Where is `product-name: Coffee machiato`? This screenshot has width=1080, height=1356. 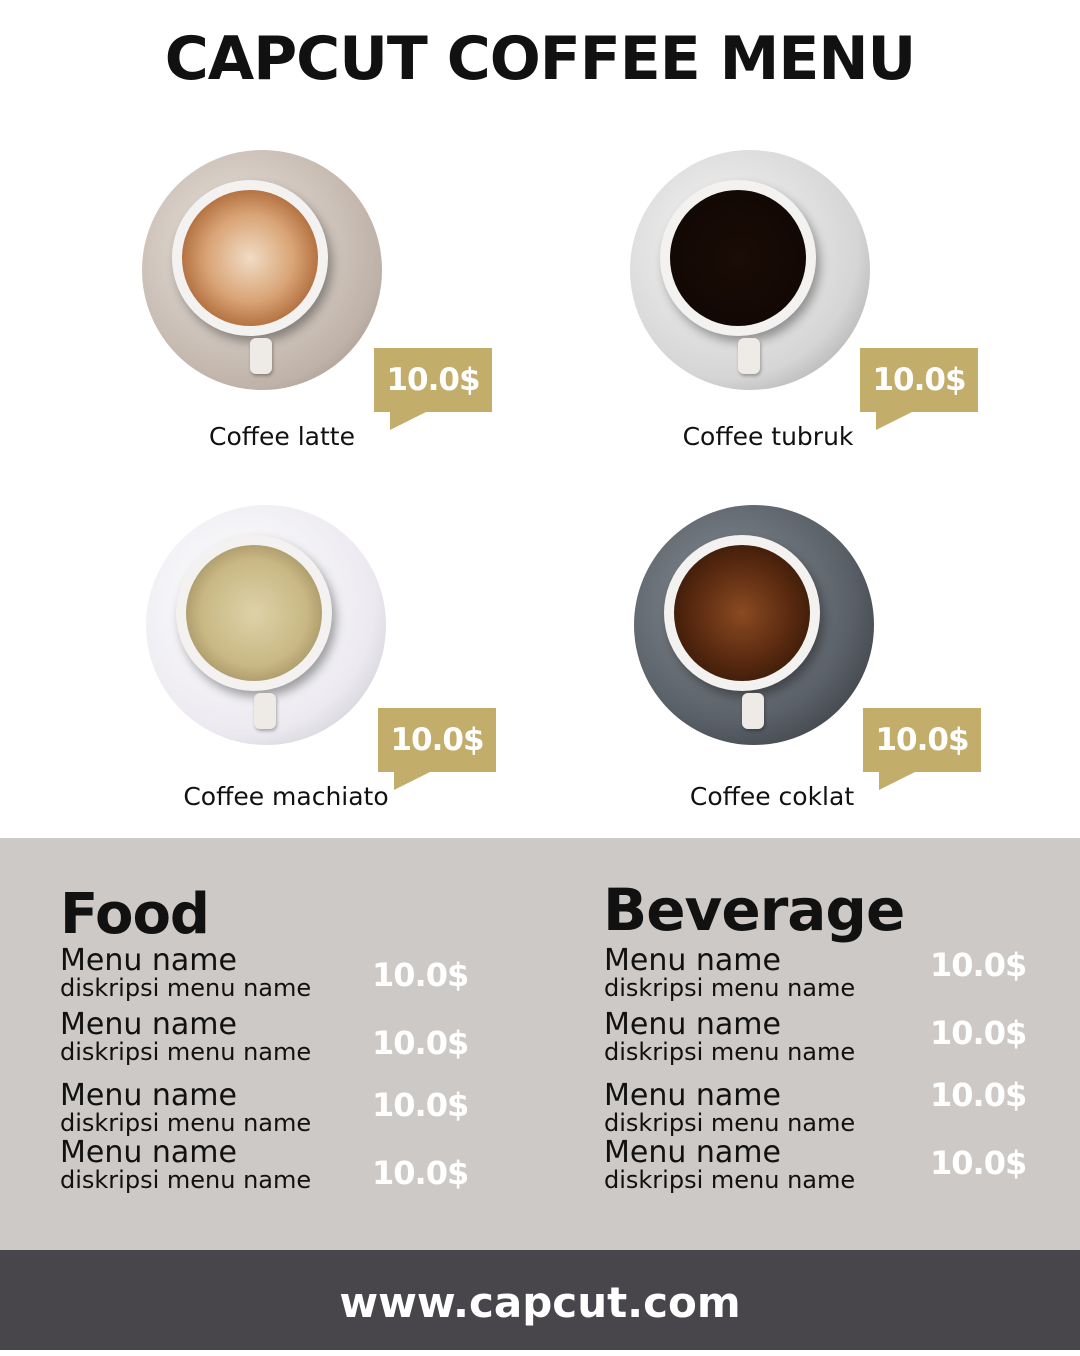
product-name: Coffee machiato is located at coordinates (286, 796).